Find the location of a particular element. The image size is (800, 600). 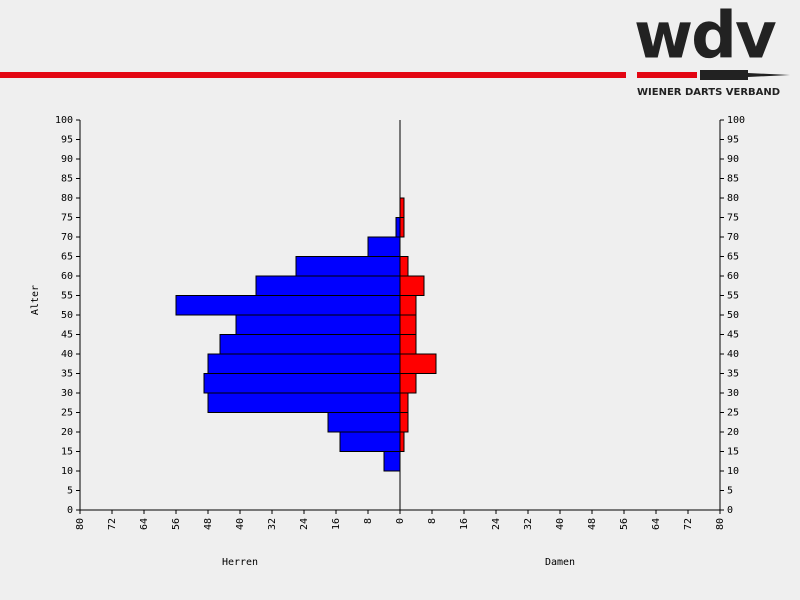

legend-left: Herren is located at coordinates (240, 562).